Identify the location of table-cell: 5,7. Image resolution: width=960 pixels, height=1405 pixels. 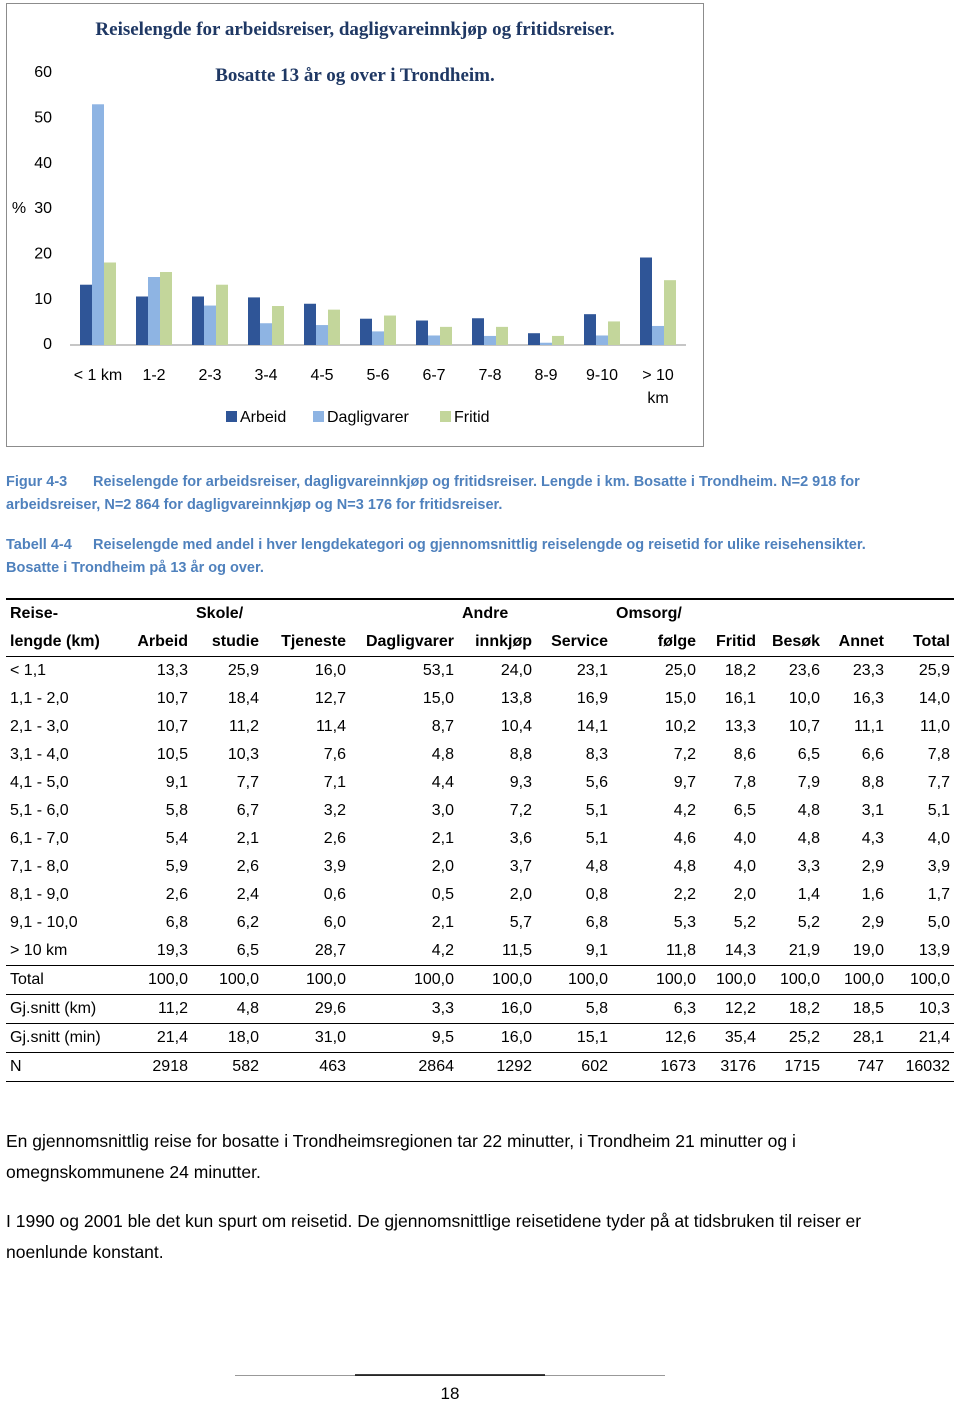
(520, 922).